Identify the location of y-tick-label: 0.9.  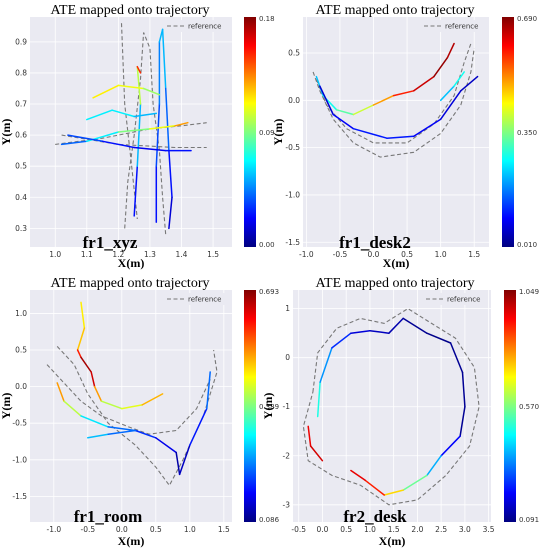
(21, 41).